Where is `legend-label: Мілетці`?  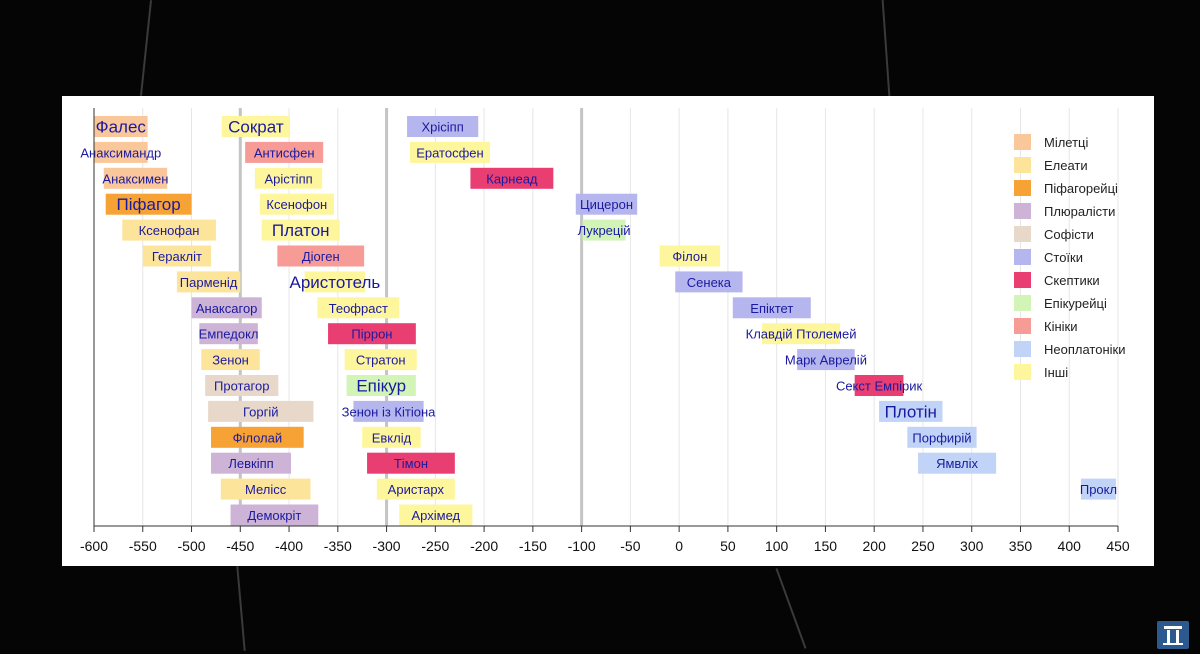 legend-label: Мілетці is located at coordinates (1066, 142).